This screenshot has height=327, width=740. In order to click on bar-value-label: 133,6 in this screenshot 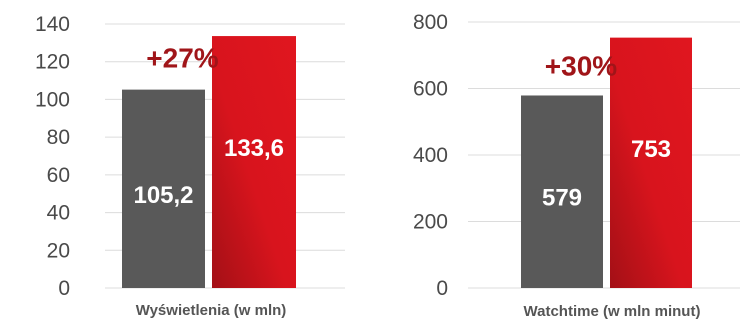, I will do `click(254, 148)`.